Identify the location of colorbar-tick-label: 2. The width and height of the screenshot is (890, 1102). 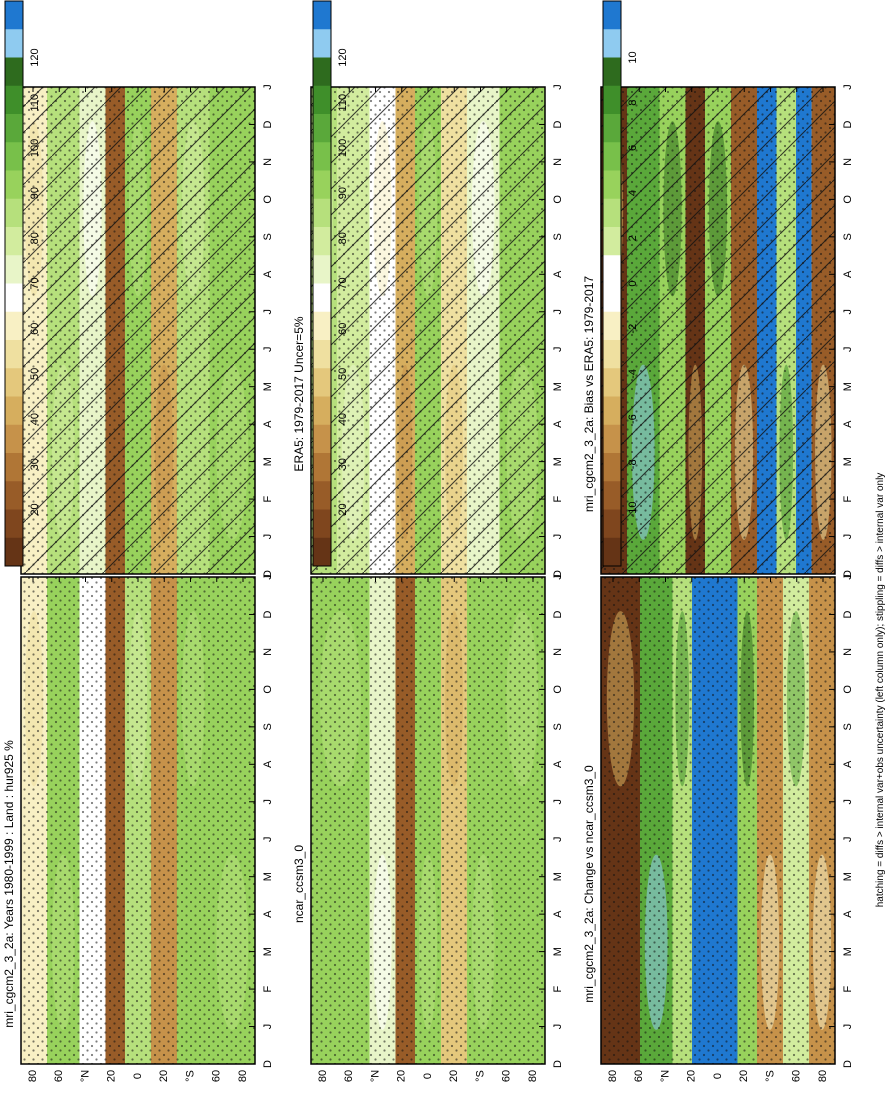
(633, 238).